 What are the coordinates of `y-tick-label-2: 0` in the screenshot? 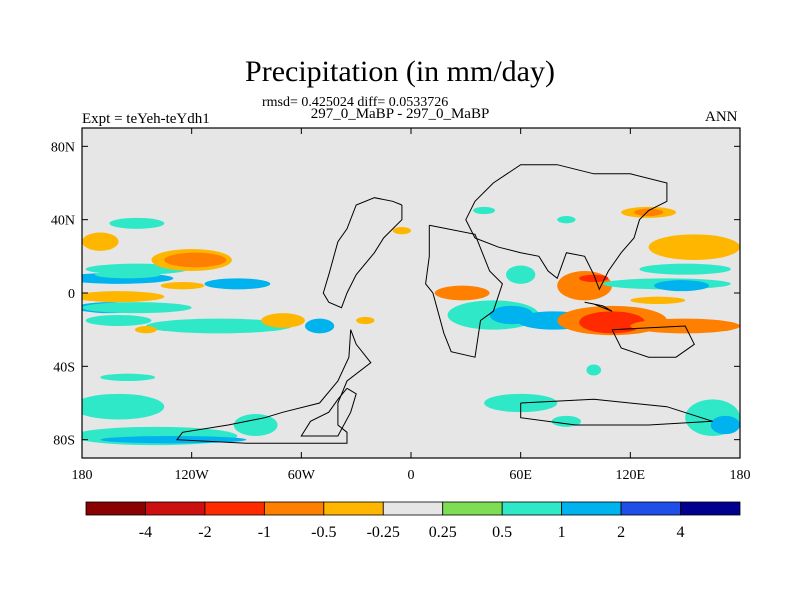 It's located at (71, 294).